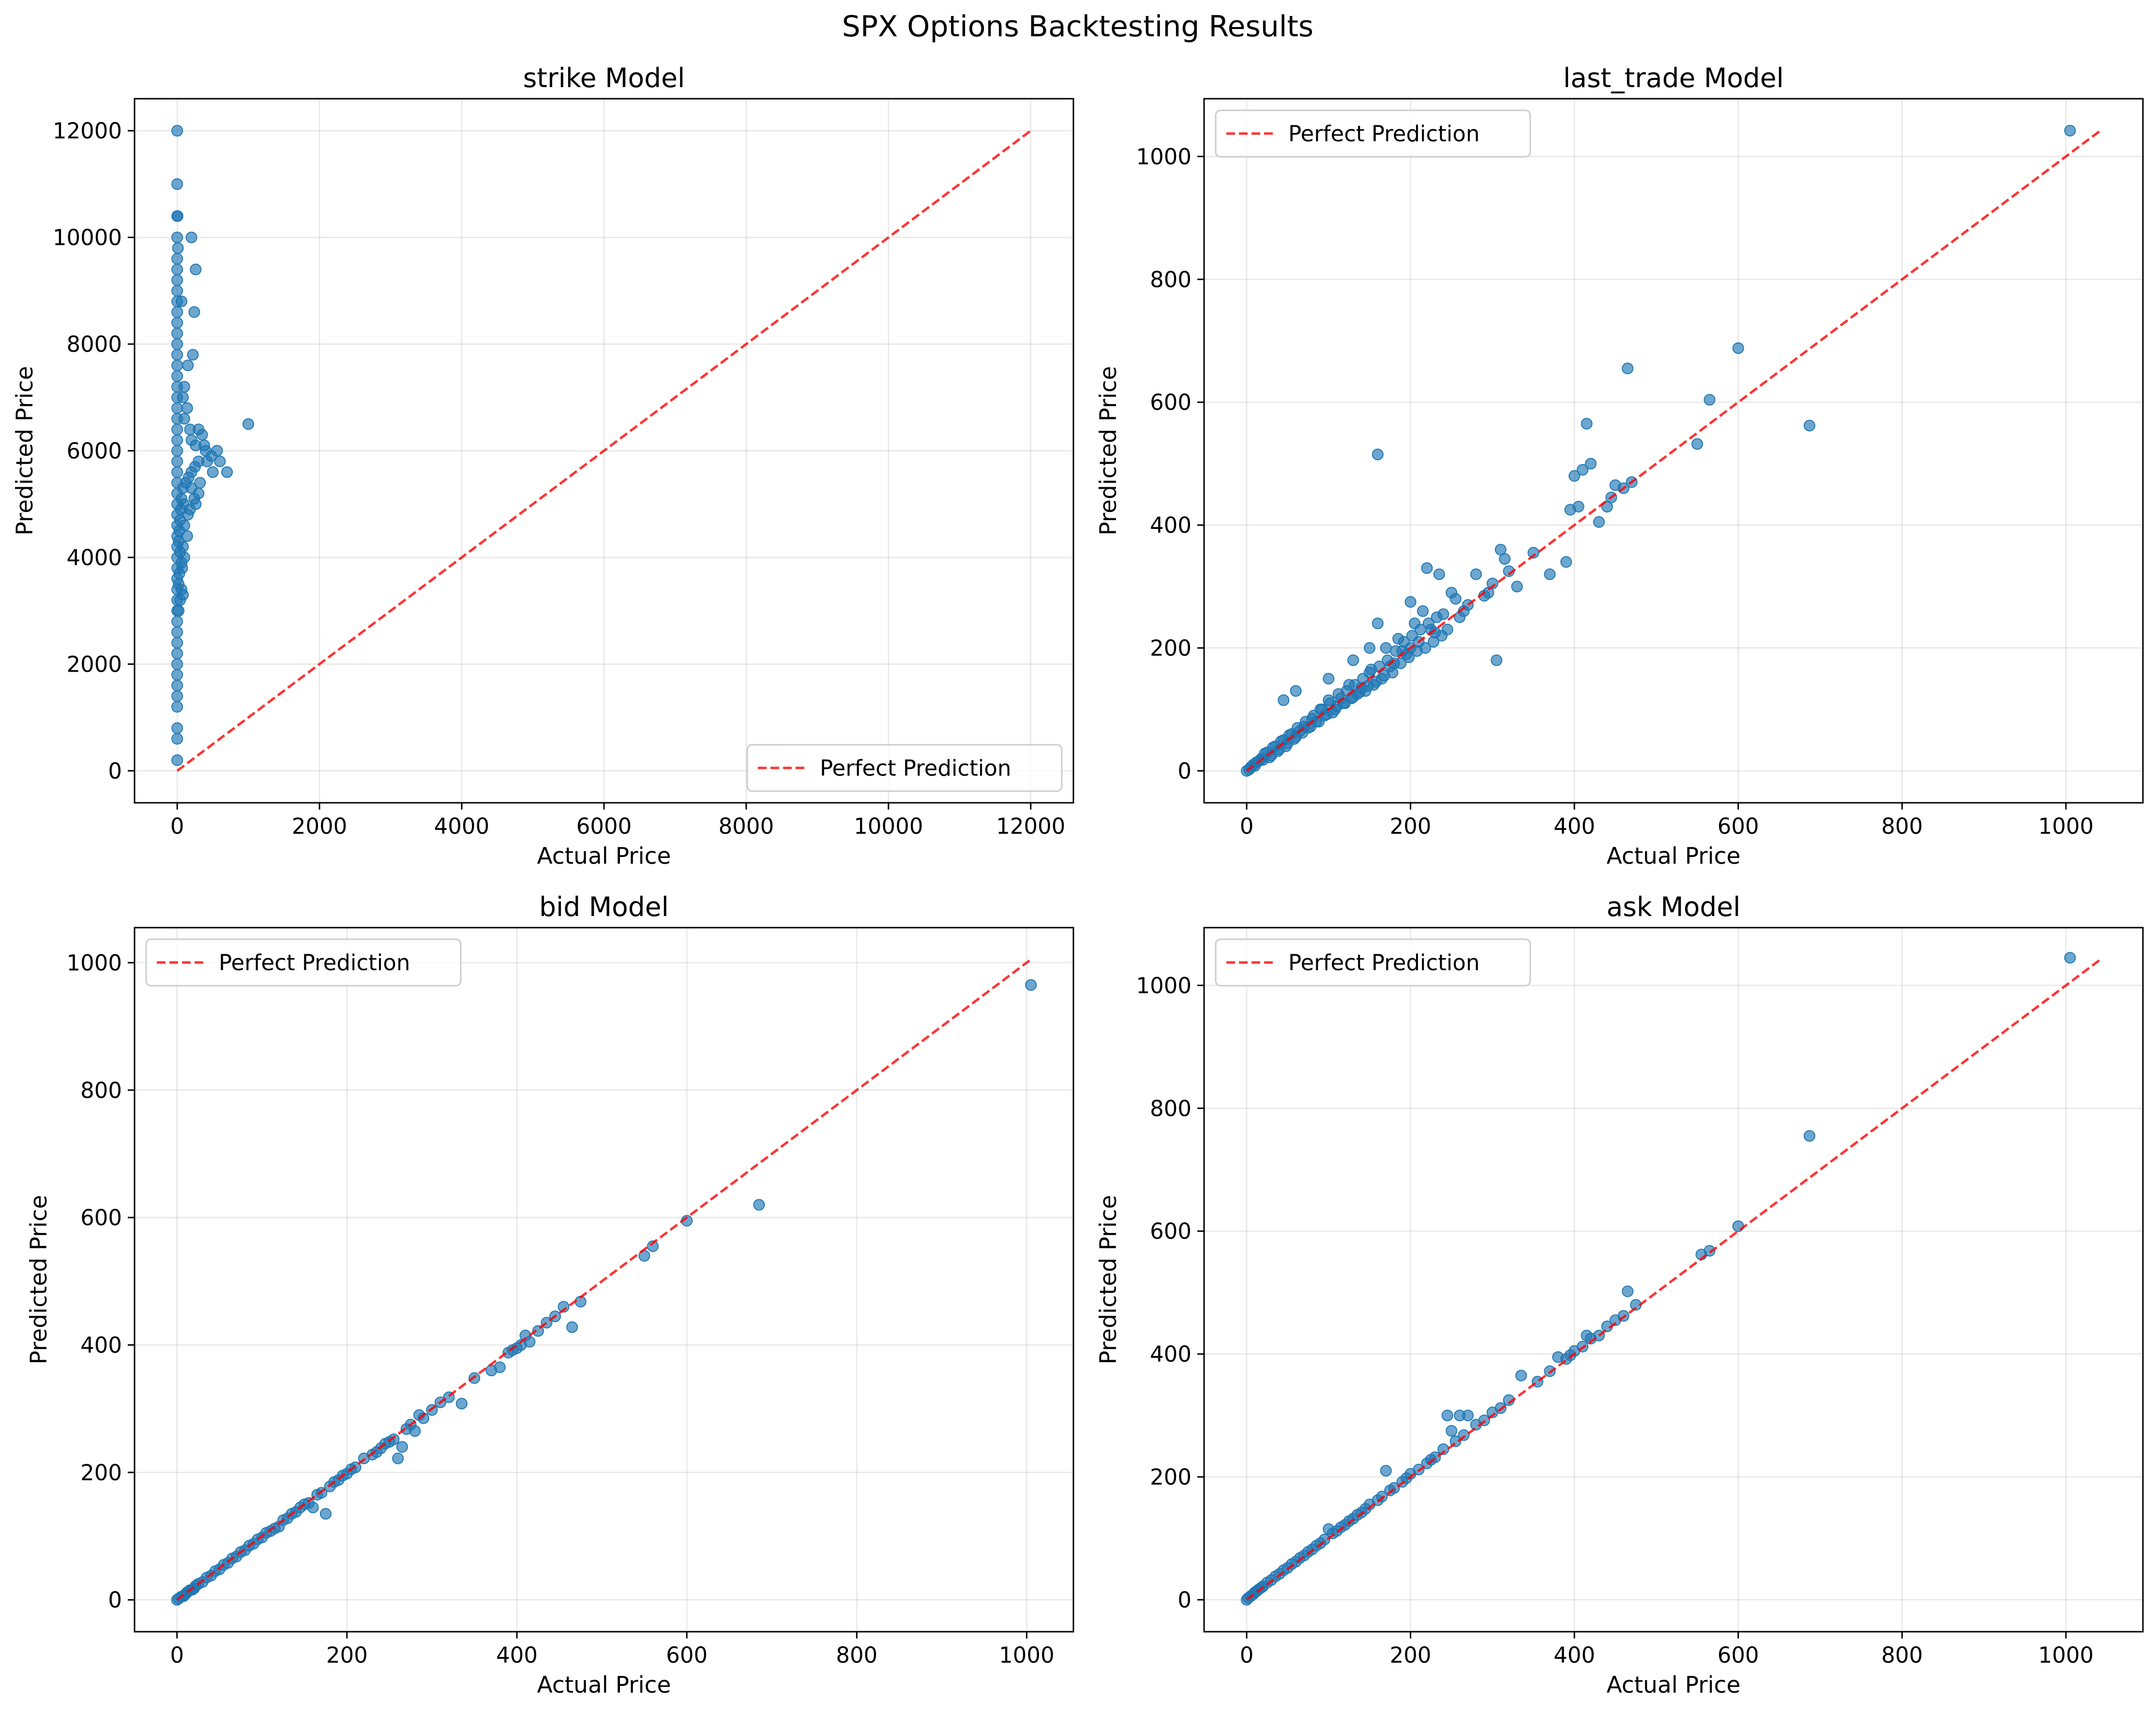  What do you see at coordinates (94, 664) in the screenshot?
I see `y-tick-label: 2000` at bounding box center [94, 664].